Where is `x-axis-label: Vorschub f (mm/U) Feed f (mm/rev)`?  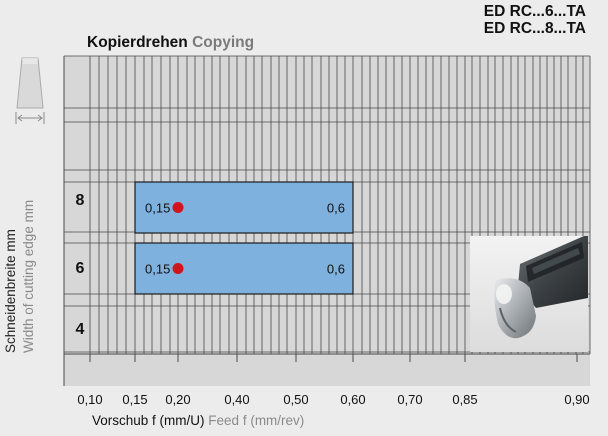
x-axis-label: Vorschub f (mm/U) Feed f (mm/rev) is located at coordinates (198, 420).